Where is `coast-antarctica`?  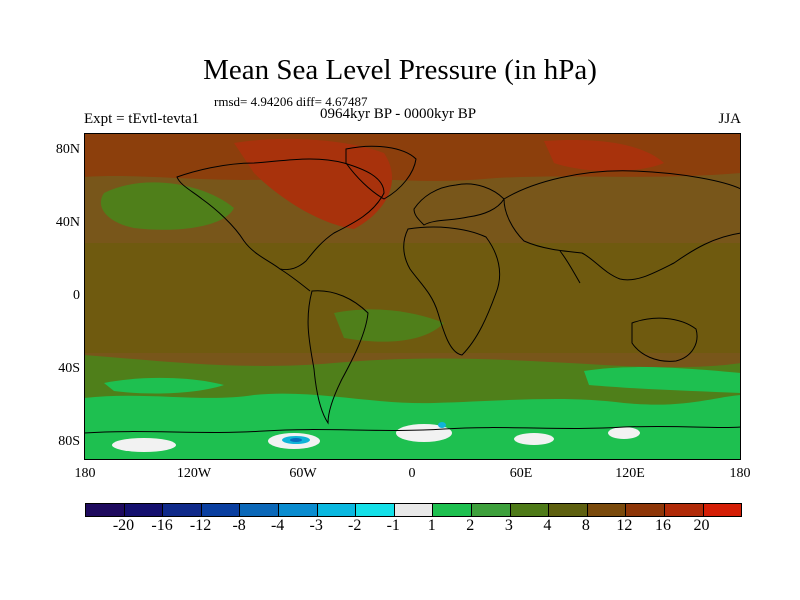
coast-antarctica is located at coordinates (412, 429).